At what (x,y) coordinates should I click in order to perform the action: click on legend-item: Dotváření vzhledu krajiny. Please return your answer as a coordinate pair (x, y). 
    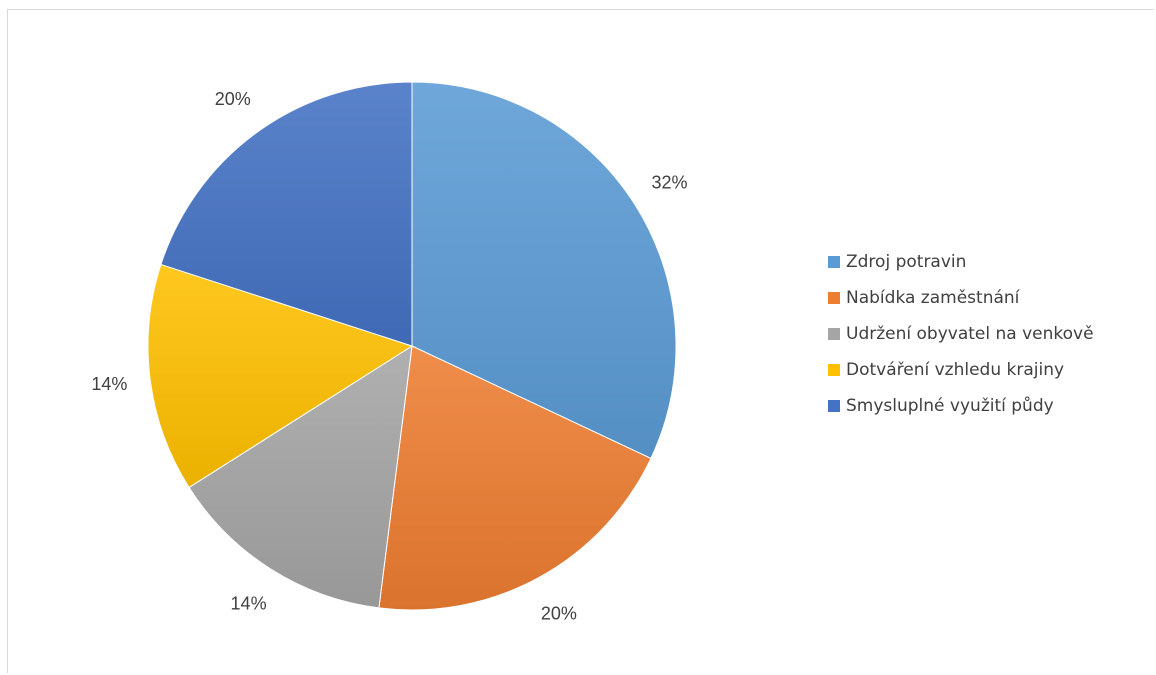
    Looking at the image, I should click on (961, 370).